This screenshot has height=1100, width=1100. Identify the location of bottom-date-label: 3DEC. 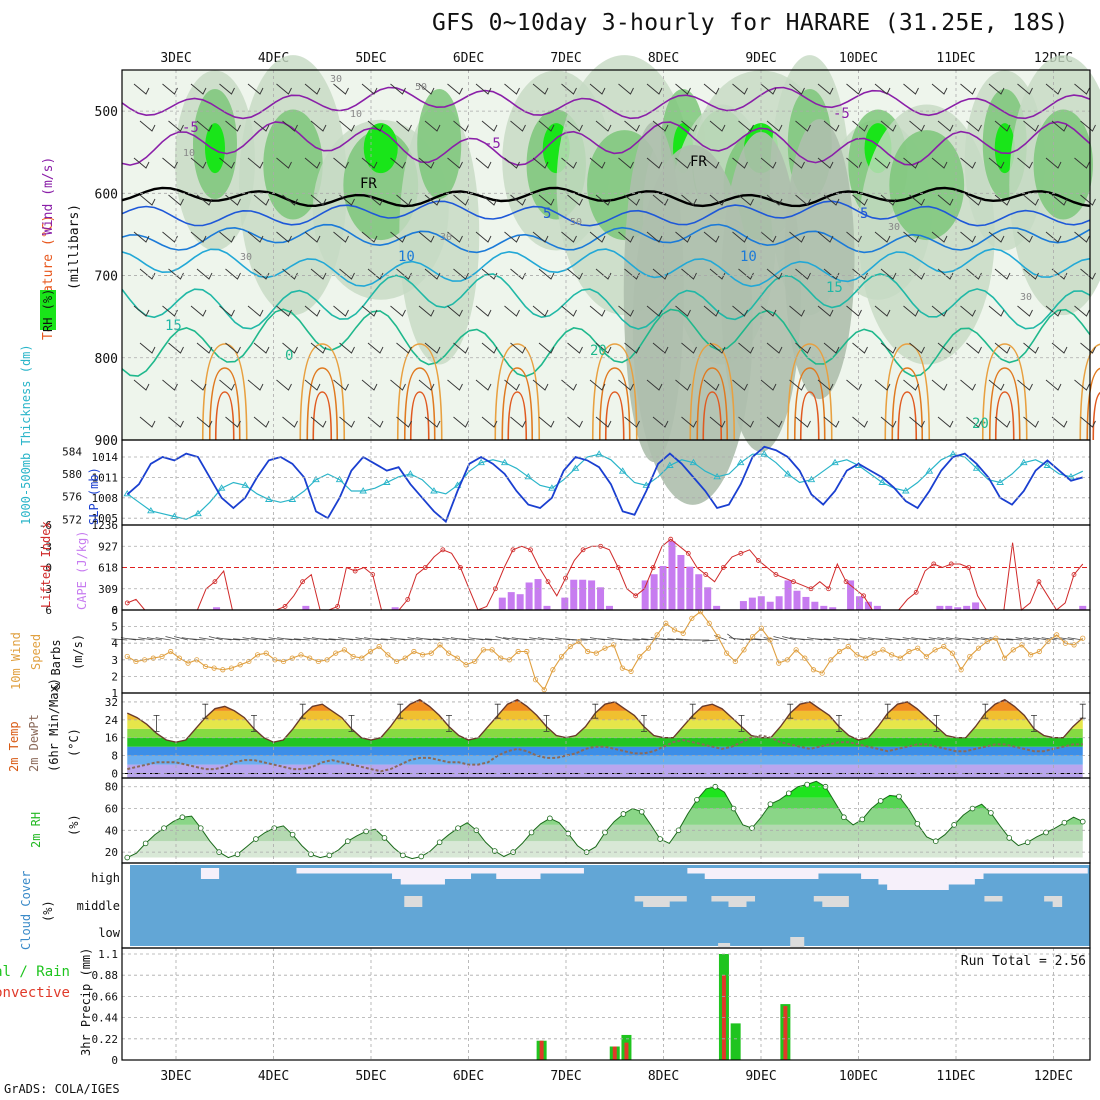
(175, 1076).